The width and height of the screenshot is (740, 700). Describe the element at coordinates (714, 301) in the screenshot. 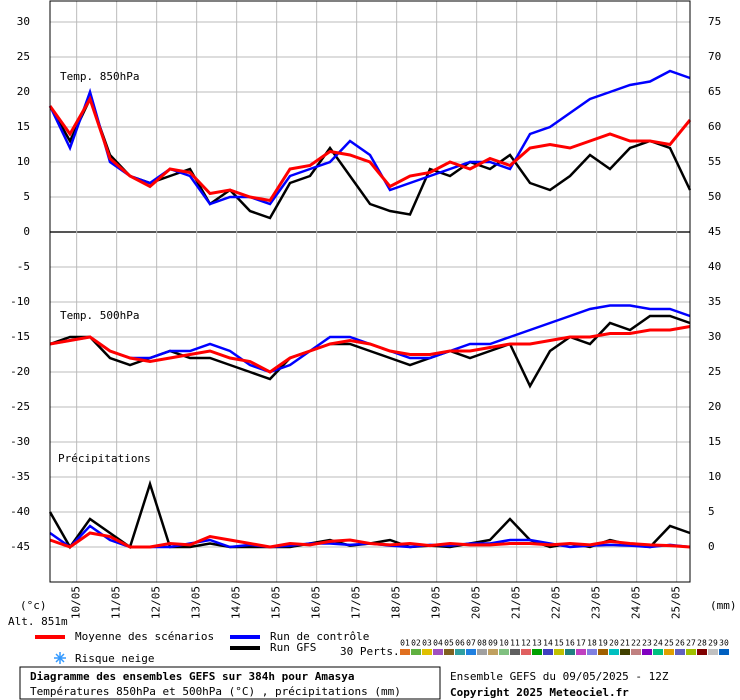

I see `y2-tick-label: 35` at that location.